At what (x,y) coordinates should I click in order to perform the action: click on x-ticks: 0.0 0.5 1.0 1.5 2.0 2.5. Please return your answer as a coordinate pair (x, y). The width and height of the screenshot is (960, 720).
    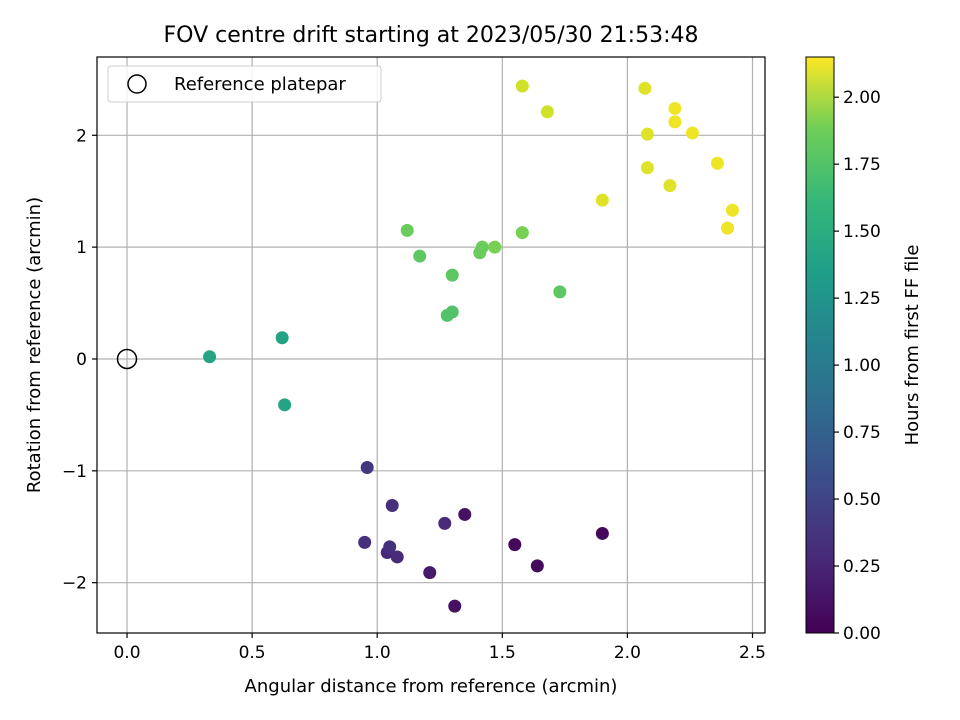
    Looking at the image, I should click on (439, 648).